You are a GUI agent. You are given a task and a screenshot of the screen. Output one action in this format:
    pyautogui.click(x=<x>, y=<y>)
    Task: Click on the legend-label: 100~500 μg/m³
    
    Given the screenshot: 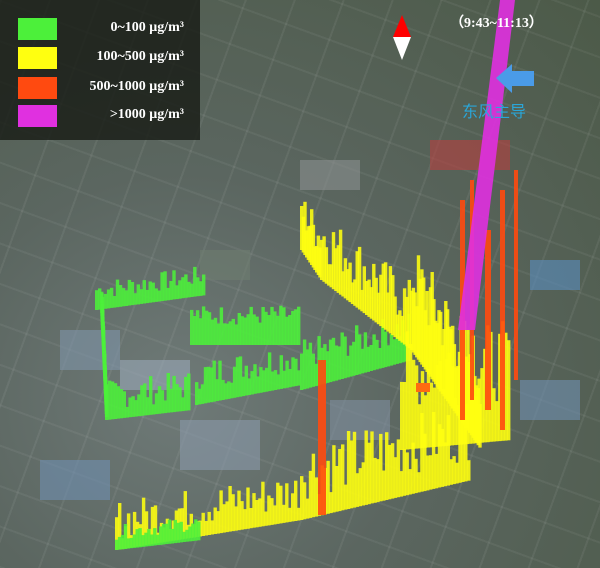 What is the action you would take?
    pyautogui.click(x=140, y=56)
    